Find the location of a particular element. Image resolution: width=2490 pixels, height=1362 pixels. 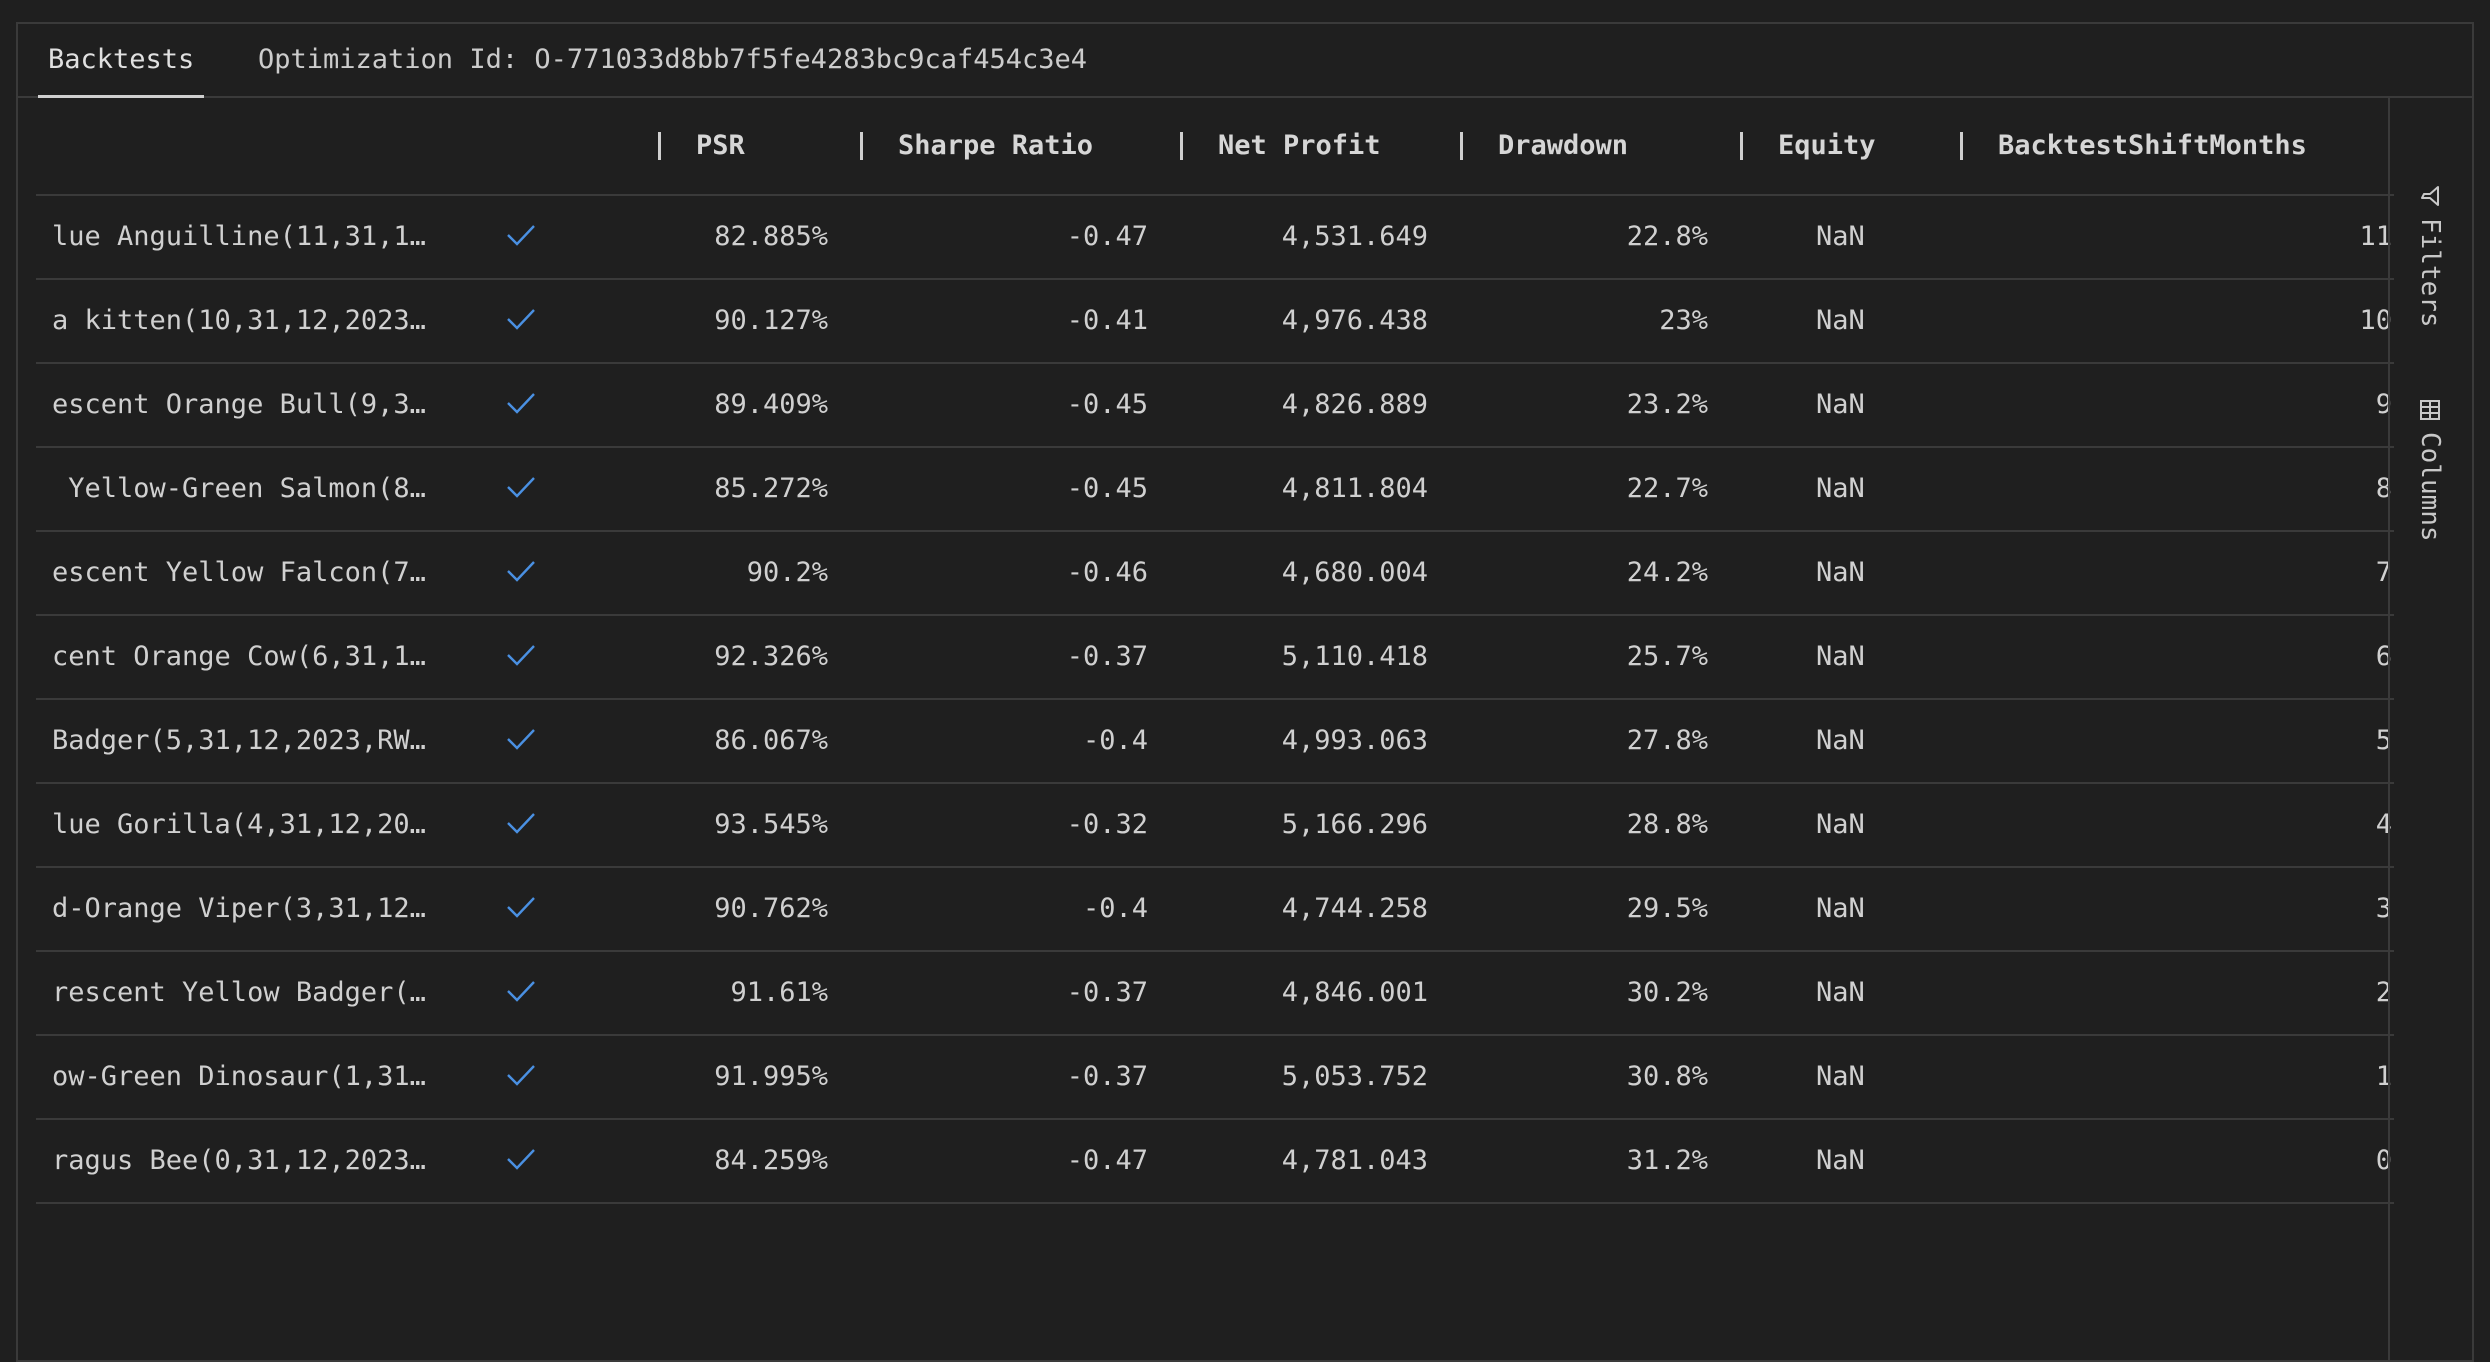

shift-months-value: 4 is located at coordinates (2383, 824).